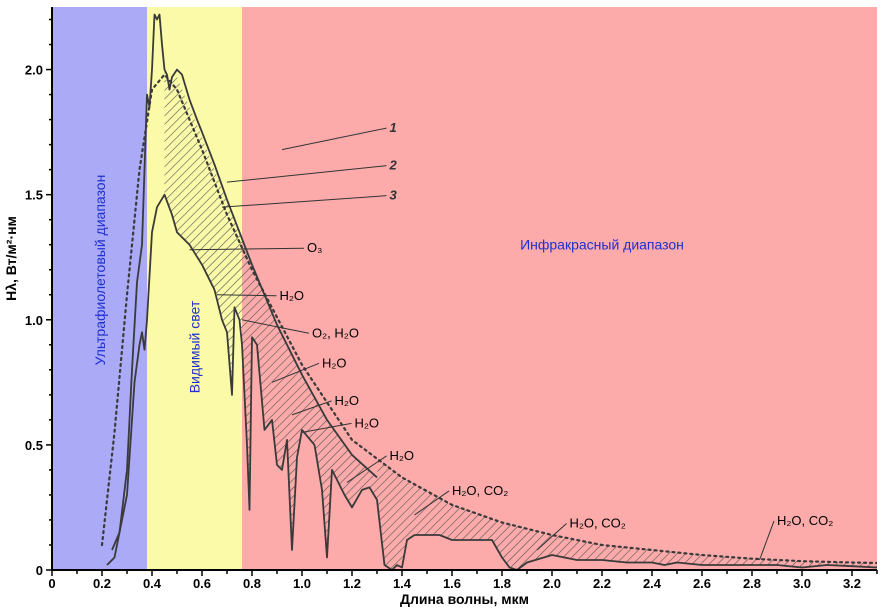 This screenshot has width=883, height=609. What do you see at coordinates (802, 583) in the screenshot?
I see `x-tick-label: 3.0` at bounding box center [802, 583].